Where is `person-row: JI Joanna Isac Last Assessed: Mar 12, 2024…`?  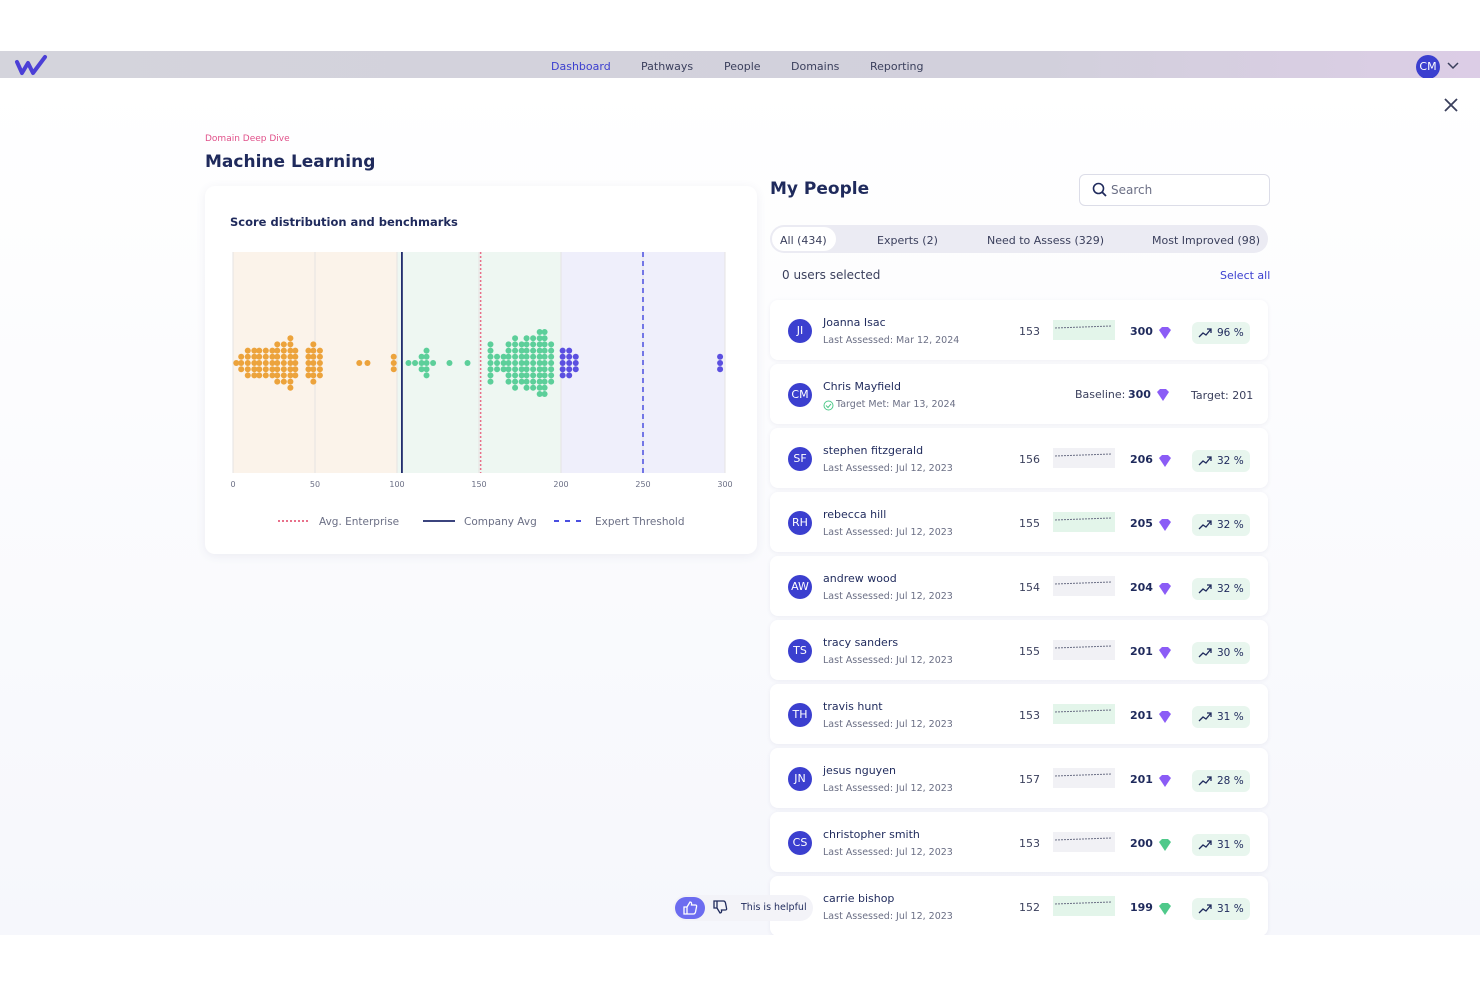 person-row: JI Joanna Isac Last Assessed: Mar 12, 2024… is located at coordinates (1019, 330).